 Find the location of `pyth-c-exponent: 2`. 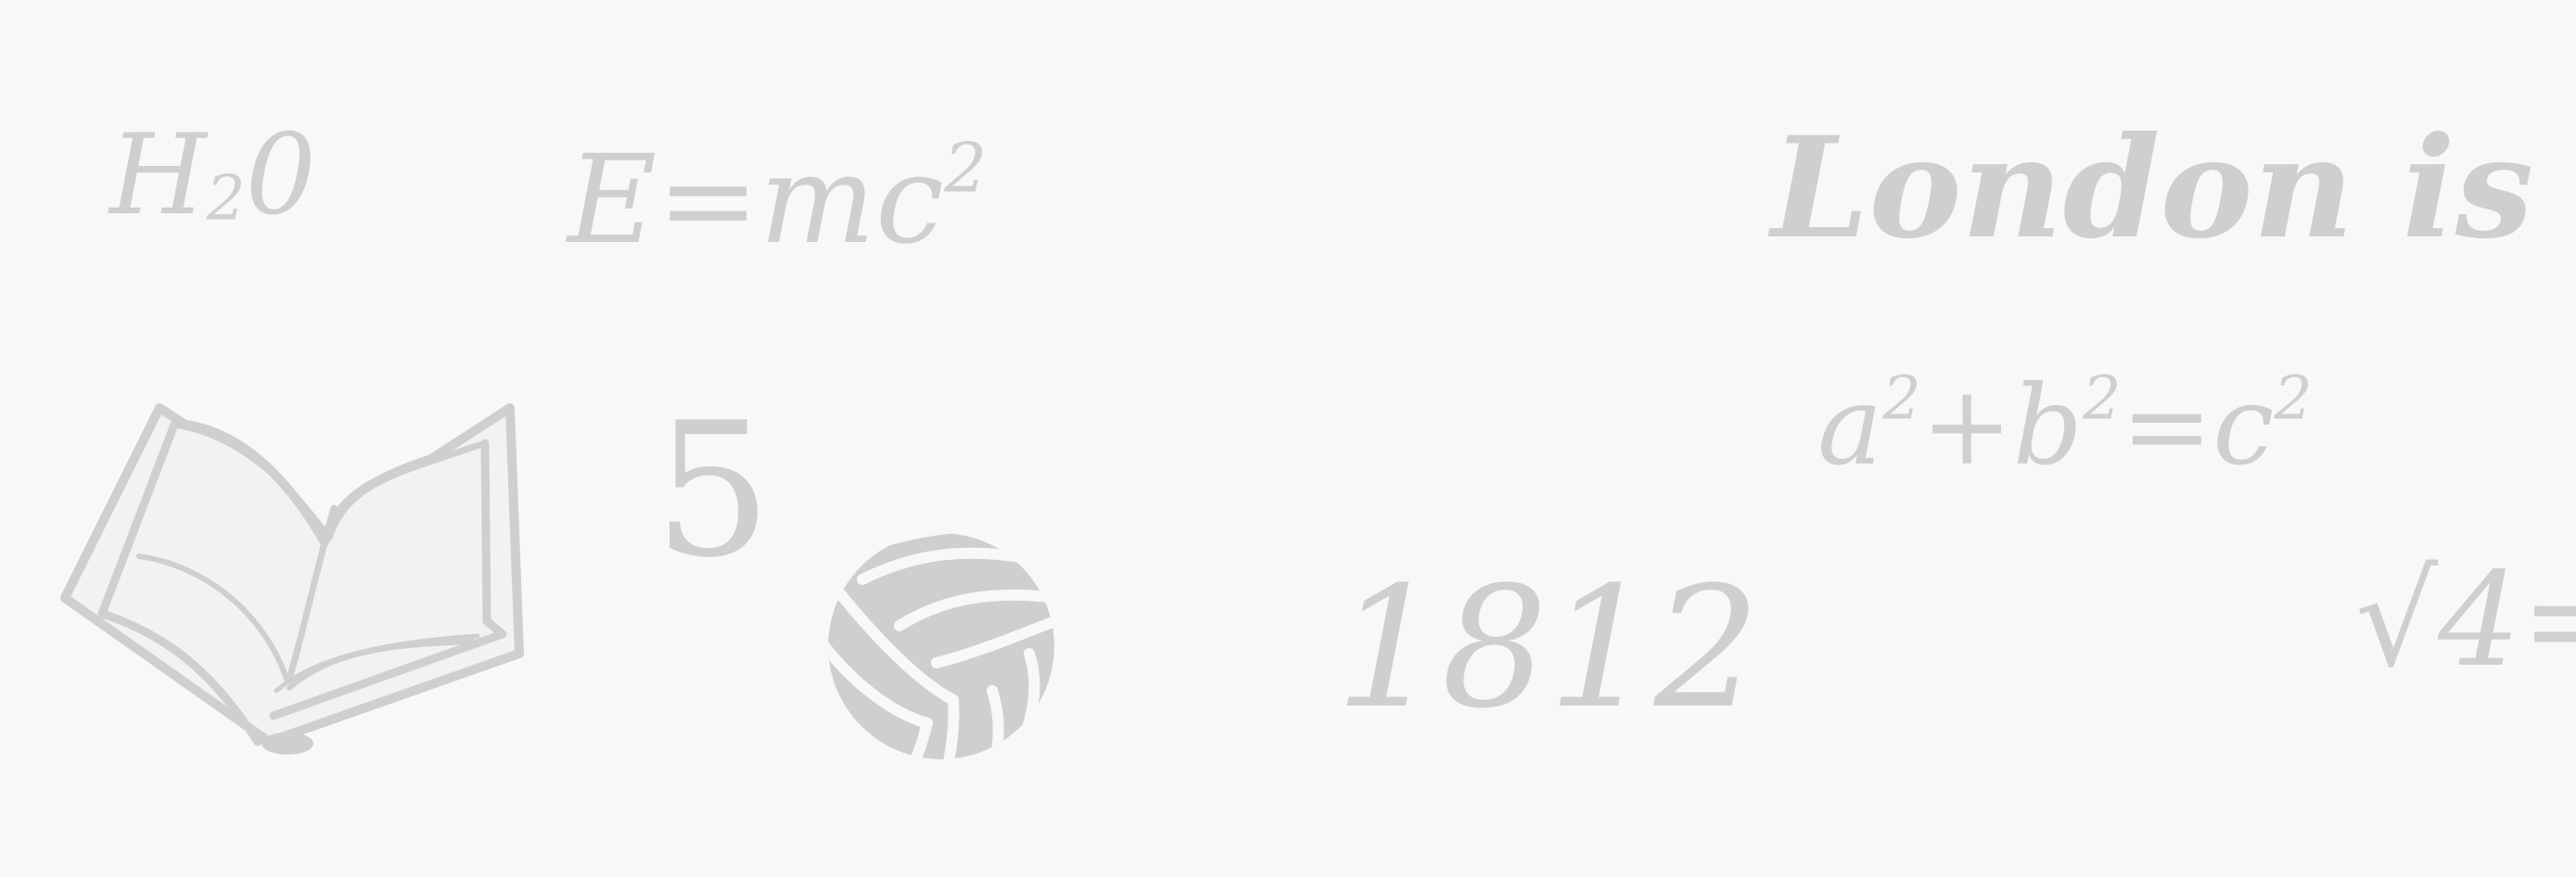

pyth-c-exponent: 2 is located at coordinates (2293, 398).